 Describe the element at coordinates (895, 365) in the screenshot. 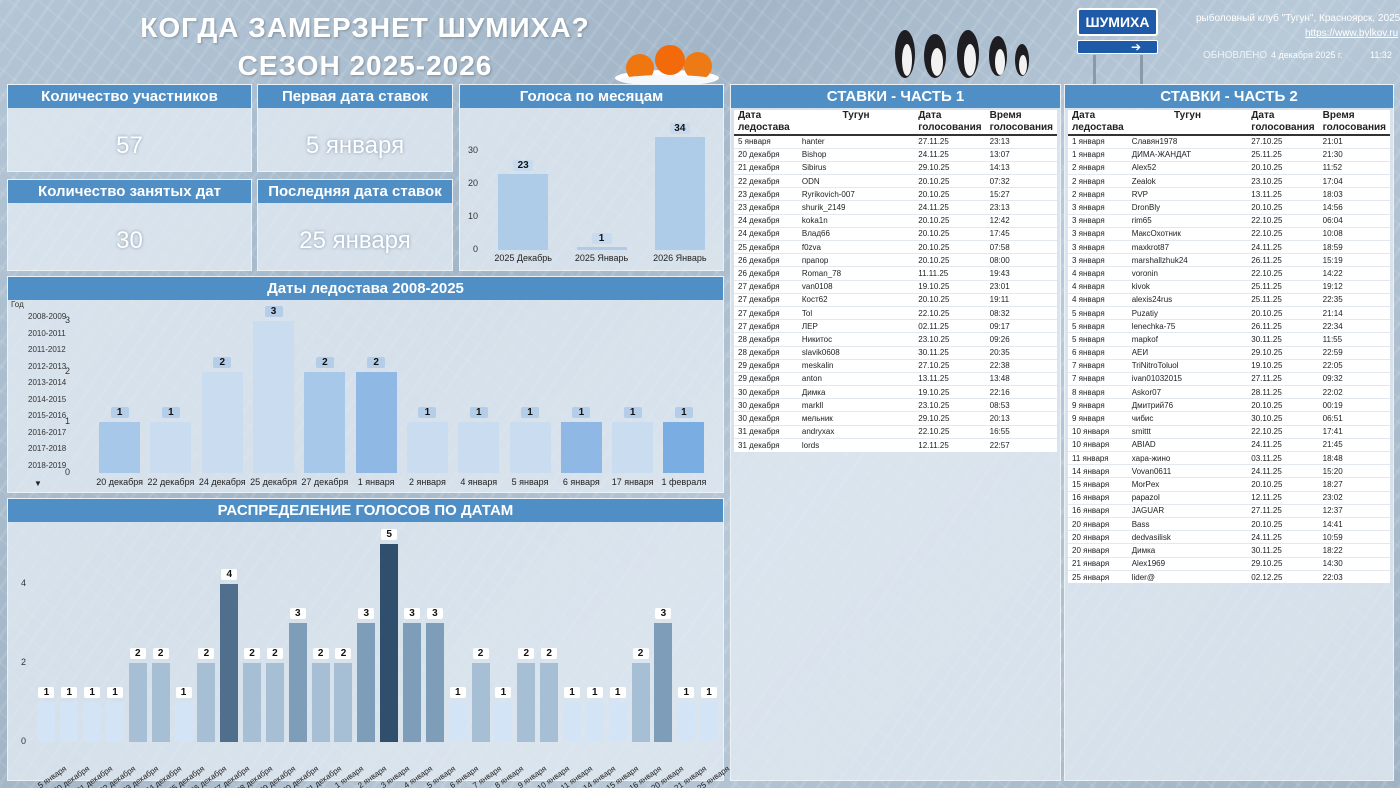

I see `table-row: 29 декабря meskalin 27.10.25 22:38` at that location.